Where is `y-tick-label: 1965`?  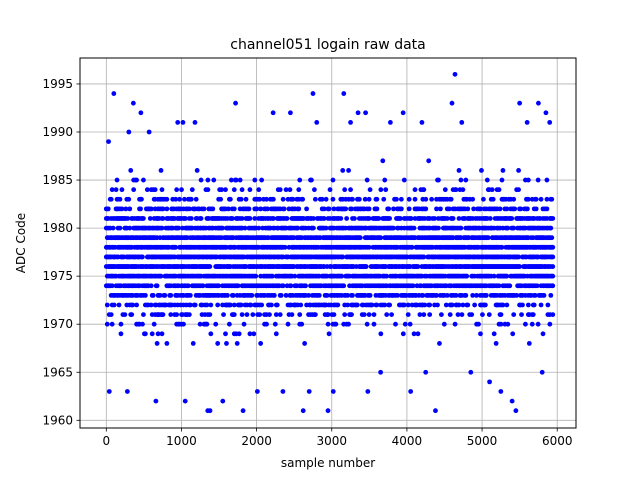 y-tick-label: 1965 is located at coordinates (57, 372).